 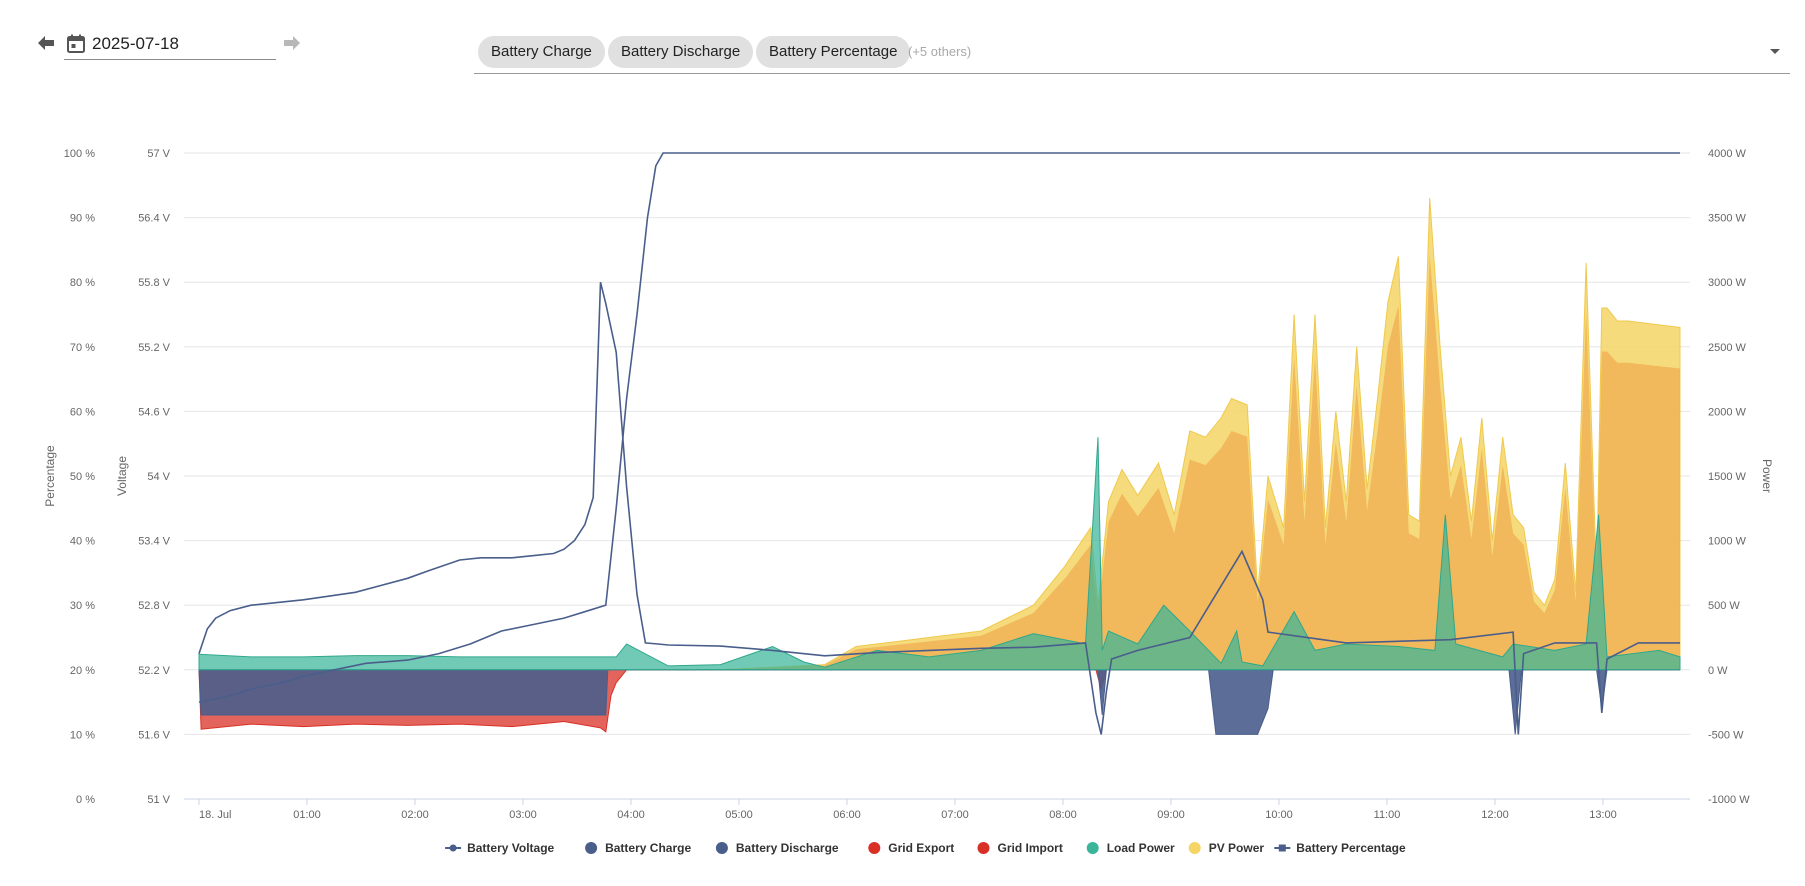 What do you see at coordinates (82, 542) in the screenshot?
I see `percentage-tick-label: 40 %` at bounding box center [82, 542].